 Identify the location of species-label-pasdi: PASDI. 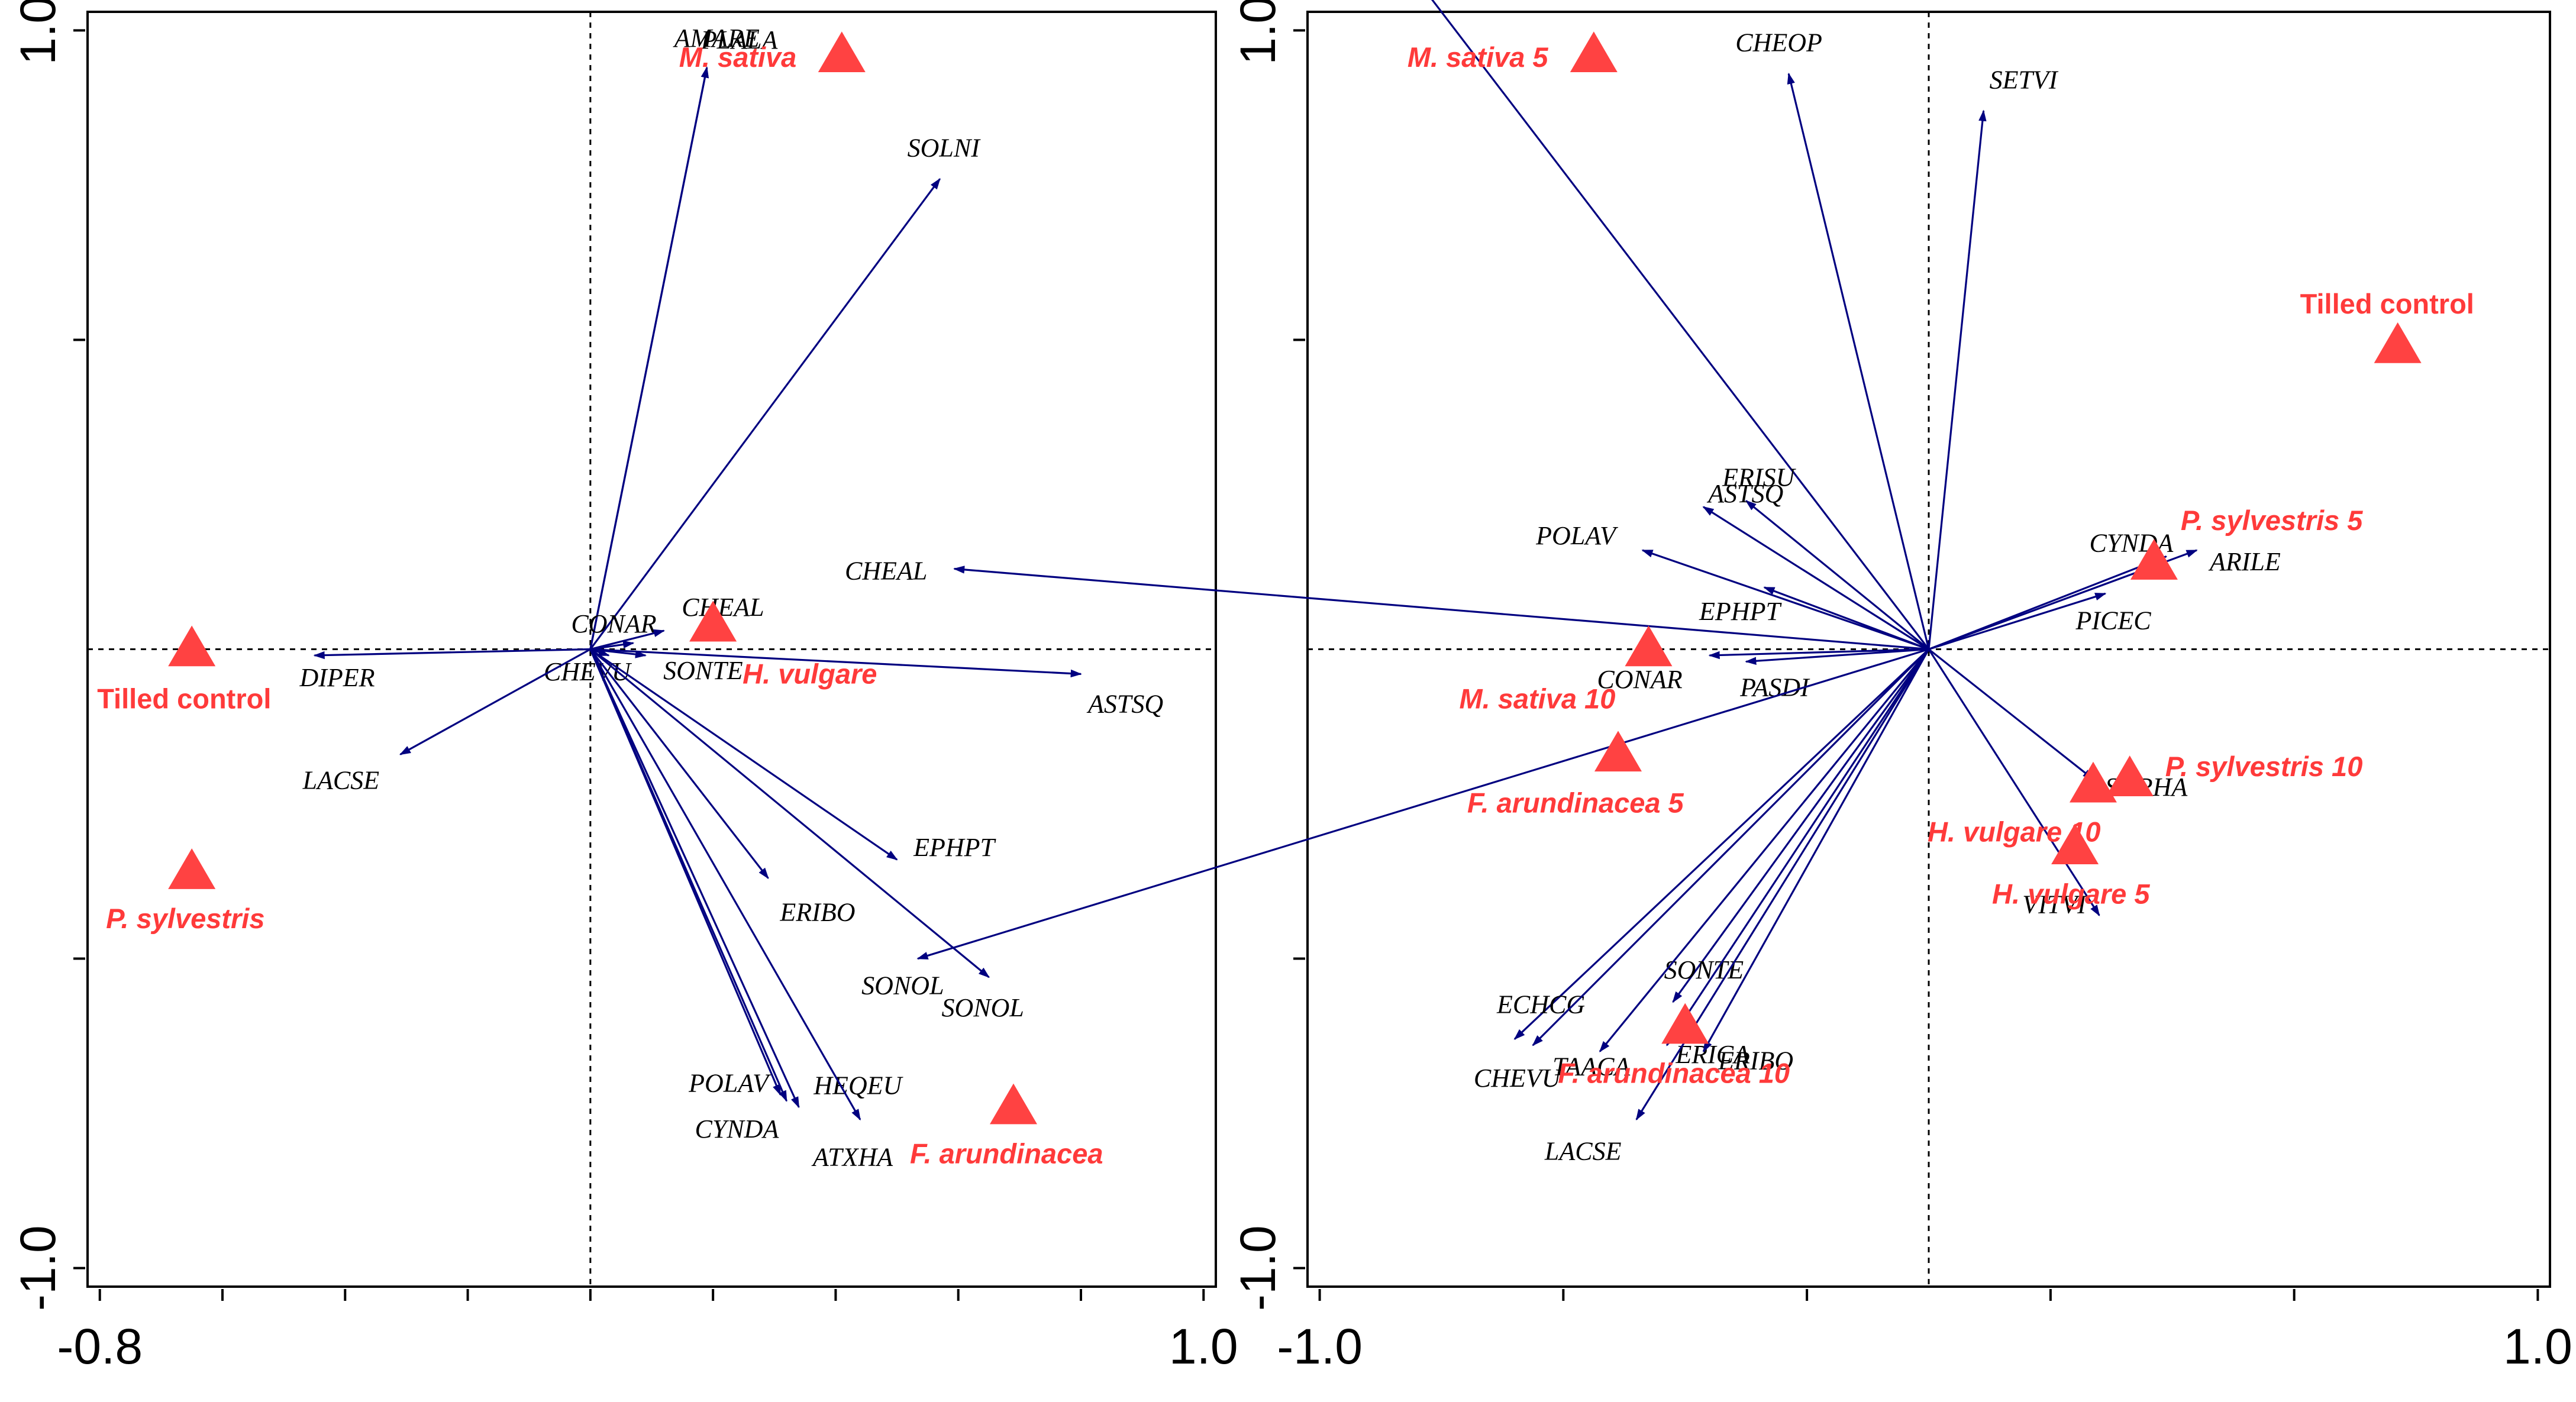
(1774, 687).